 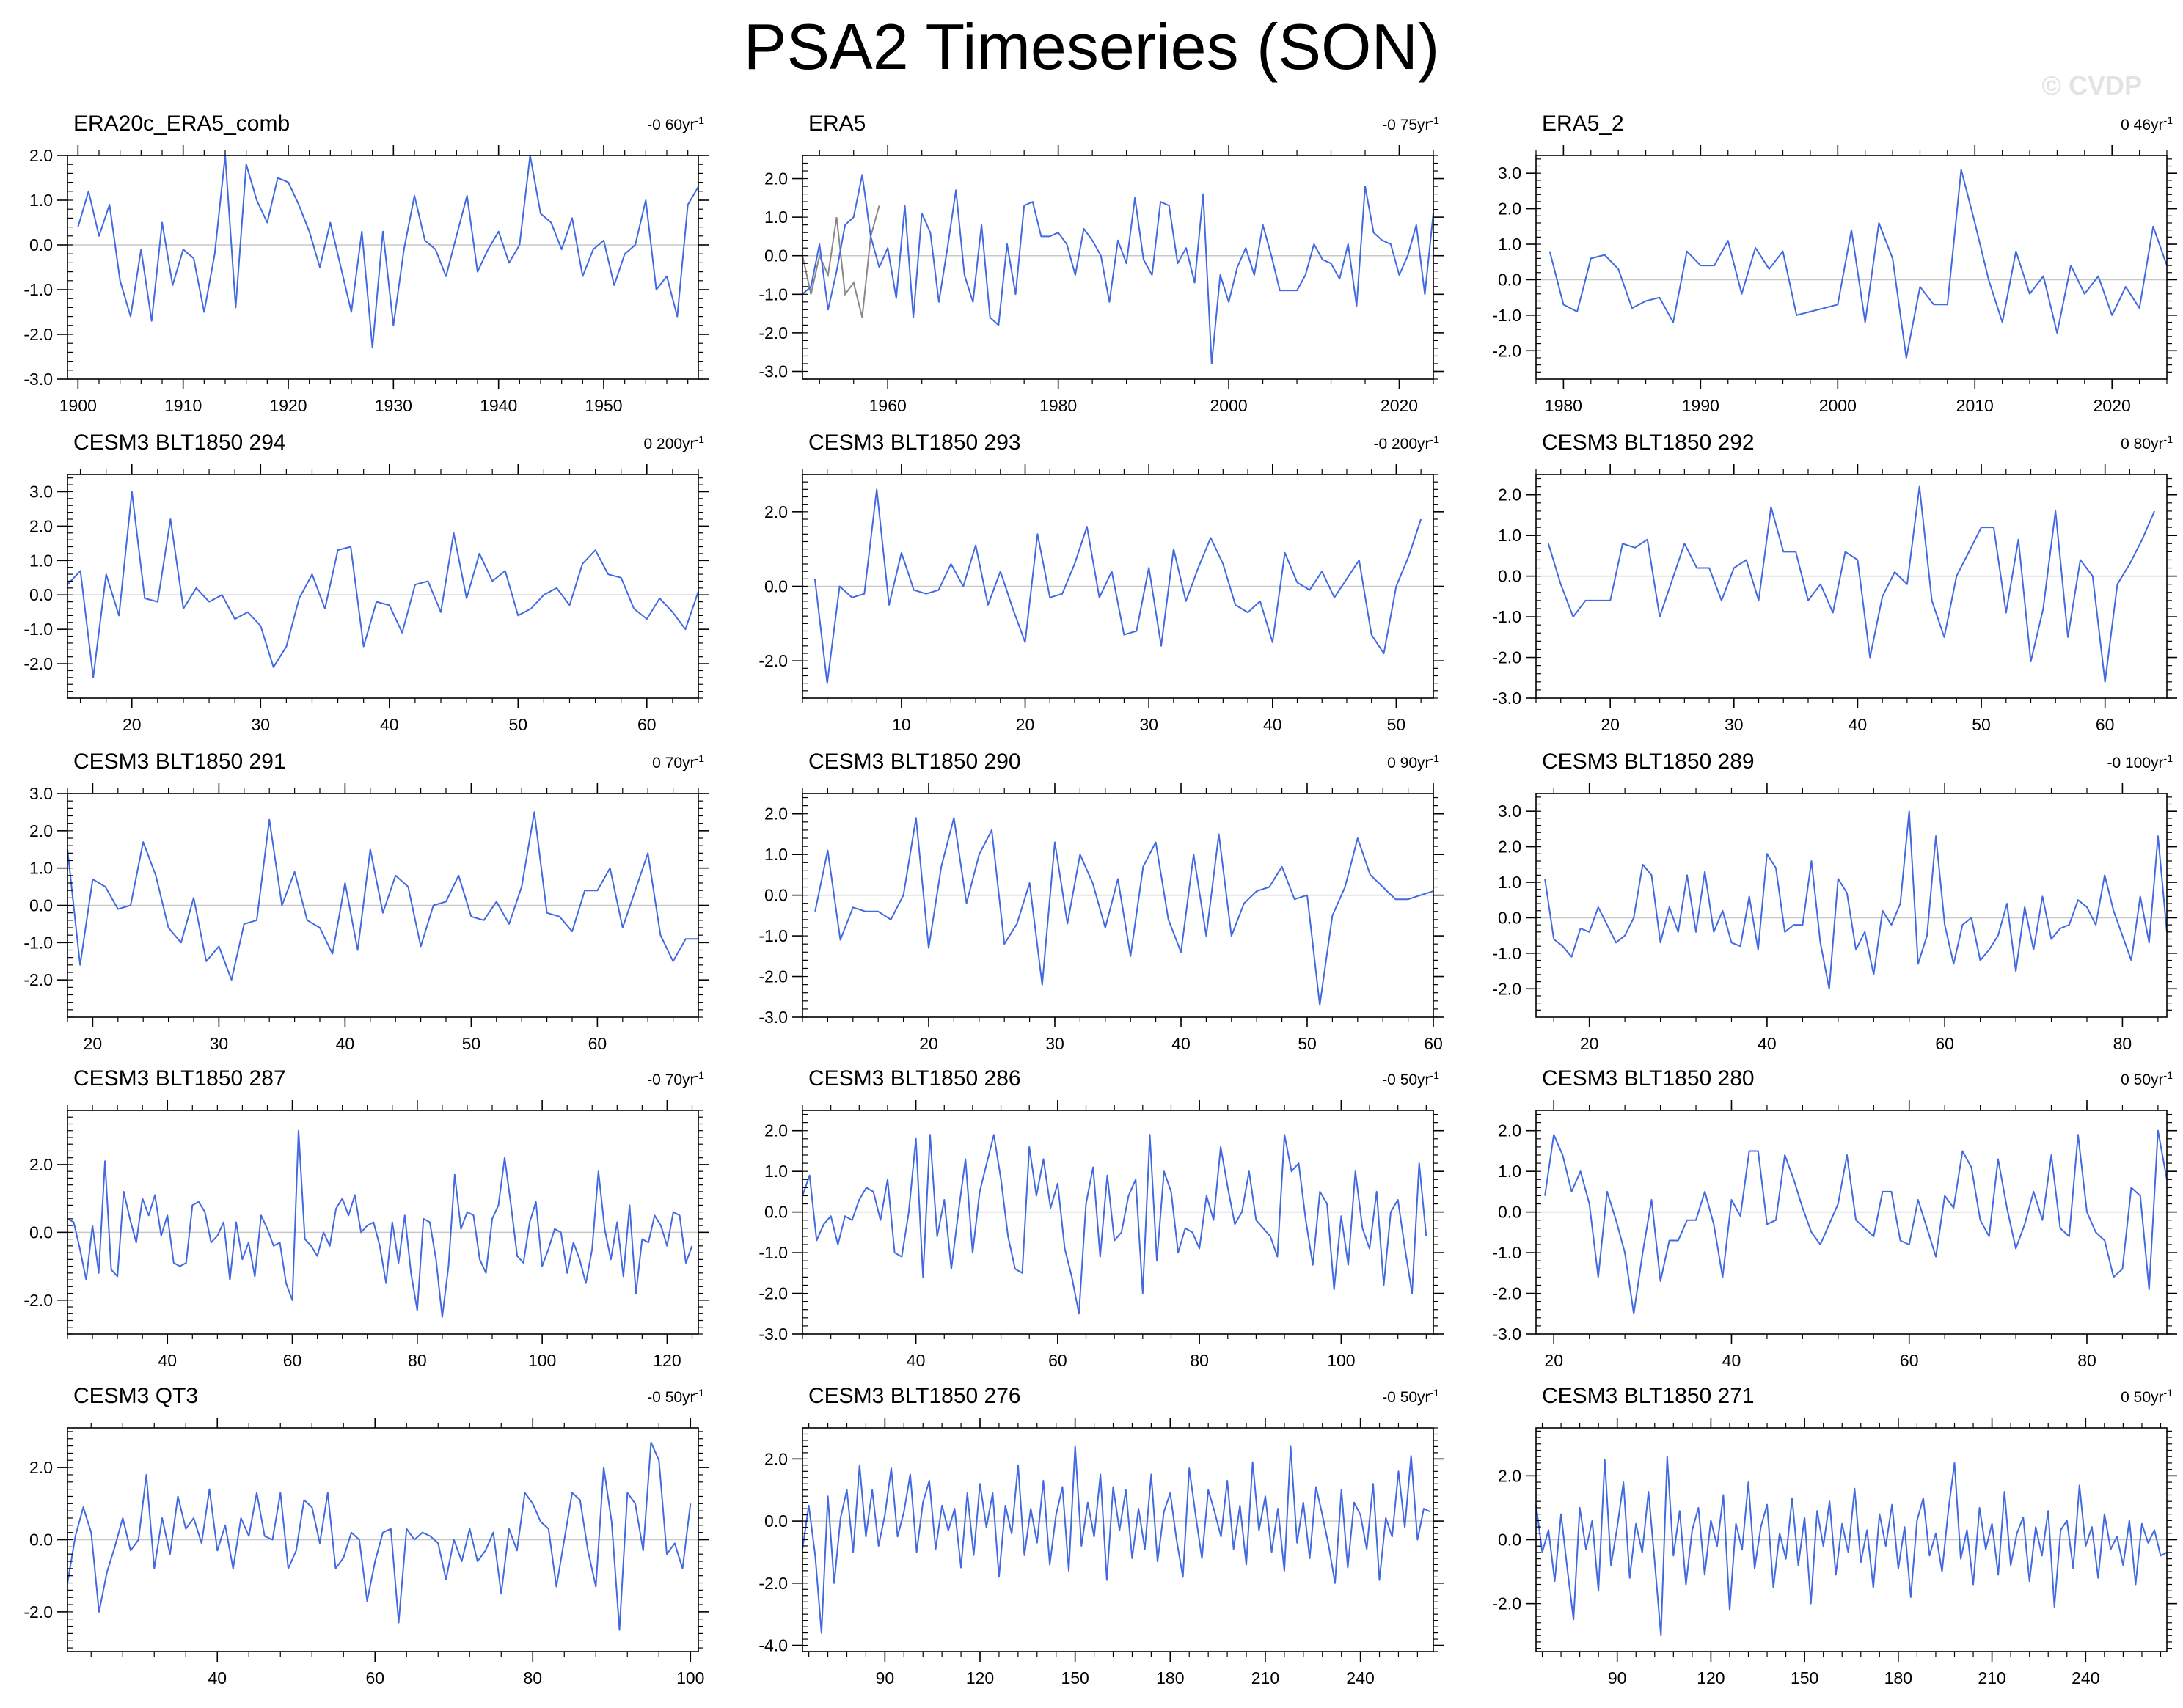 I want to click on panel-title: ERA20c_ERA5_comb, so click(x=181, y=123).